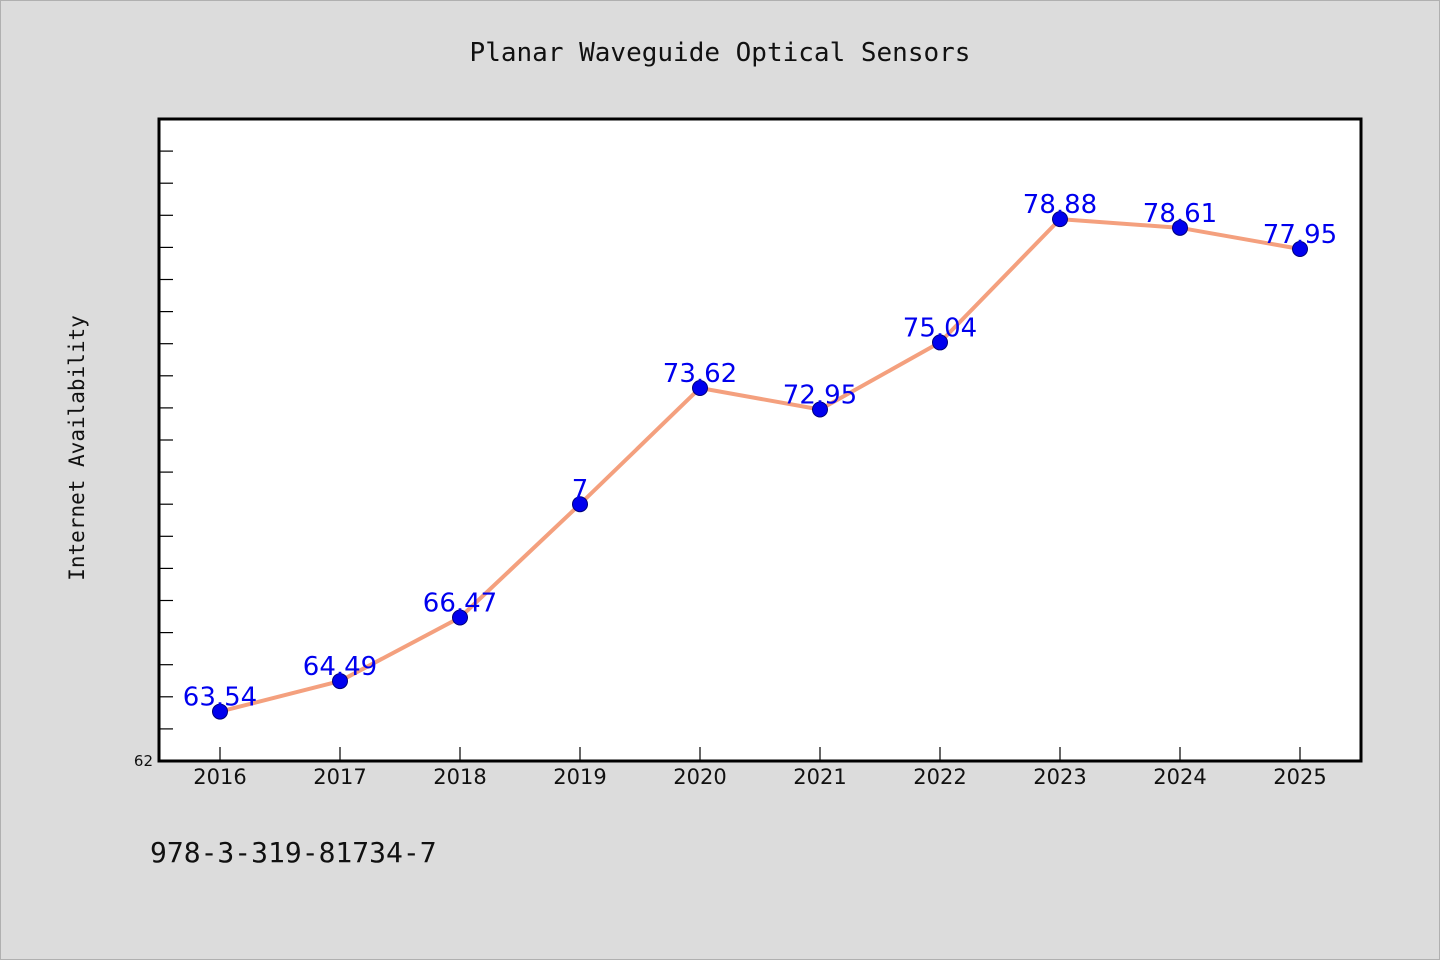 The image size is (1440, 960). I want to click on data-label: 63.54, so click(220, 698).